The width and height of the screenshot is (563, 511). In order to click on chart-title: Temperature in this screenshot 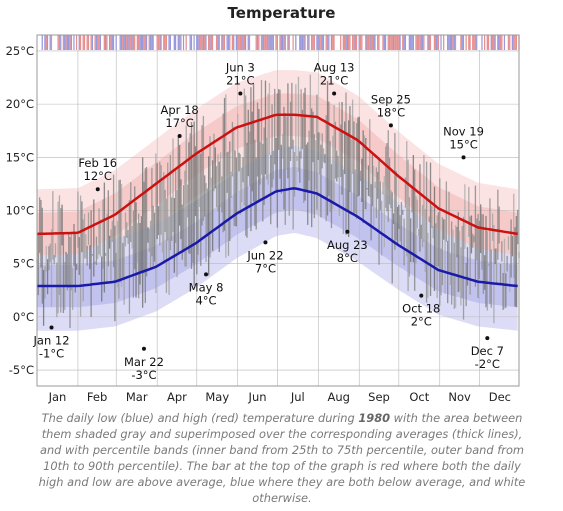, I will do `click(281, 13)`.